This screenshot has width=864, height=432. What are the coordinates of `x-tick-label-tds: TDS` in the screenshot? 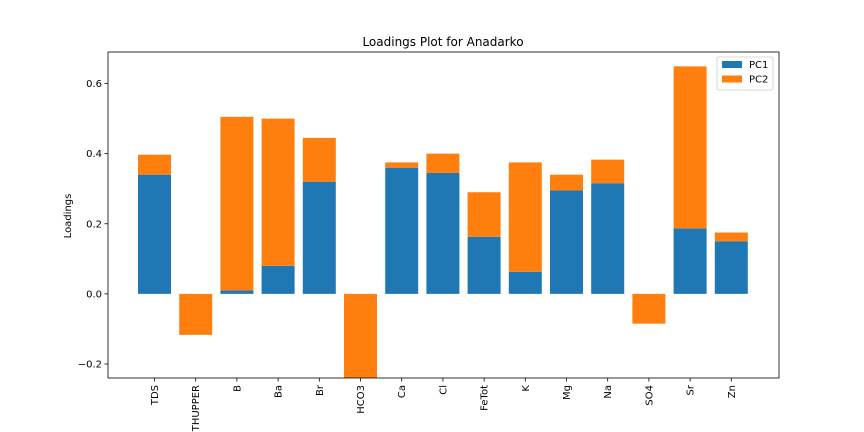 It's located at (155, 395).